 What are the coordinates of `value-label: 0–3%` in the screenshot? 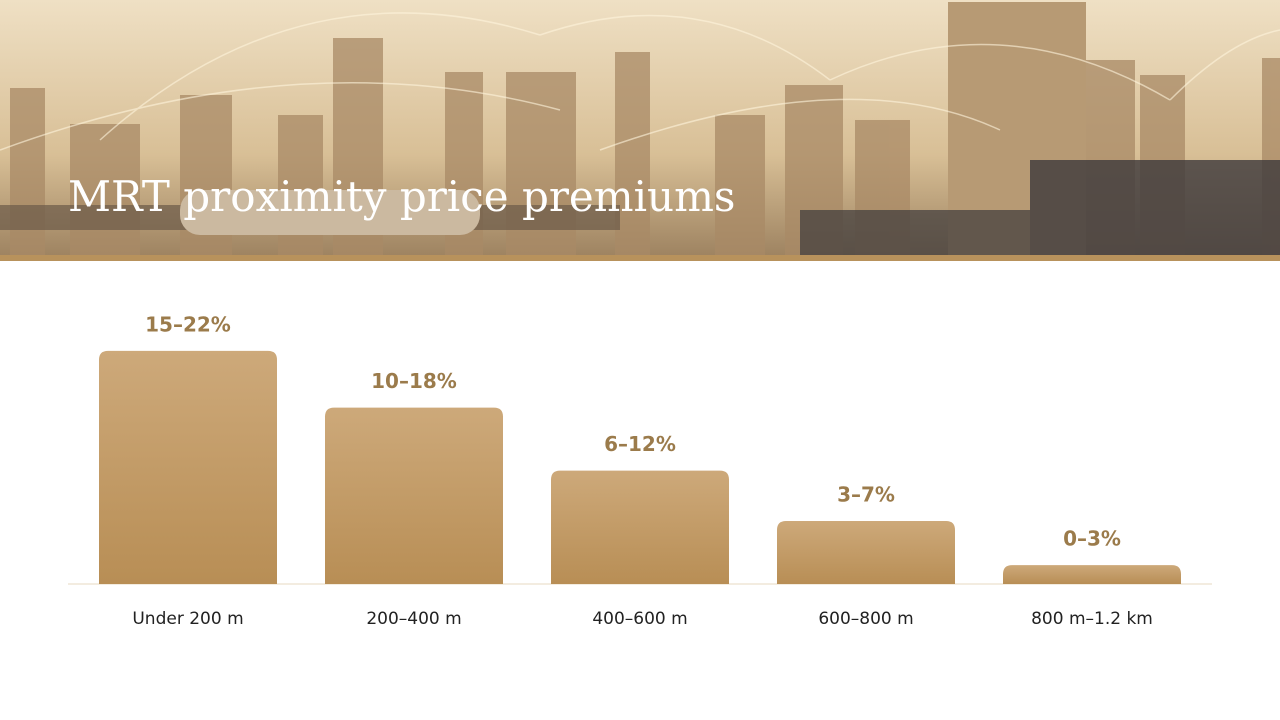 It's located at (1092, 539).